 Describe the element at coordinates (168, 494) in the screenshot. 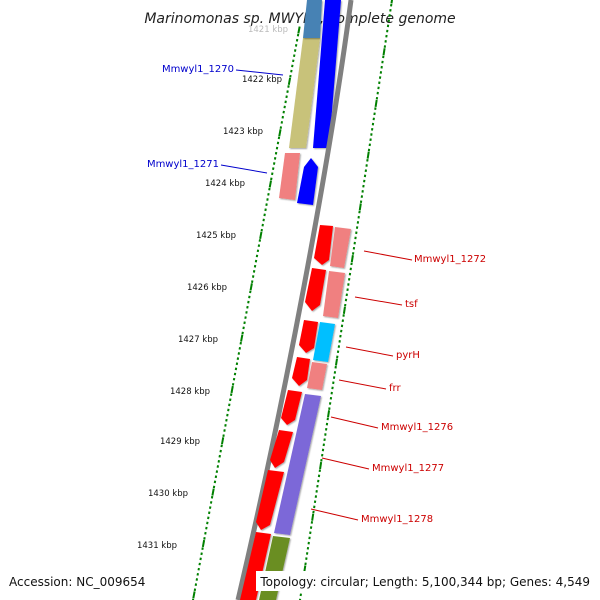

I see `kbp-label: 1430 kbp` at that location.